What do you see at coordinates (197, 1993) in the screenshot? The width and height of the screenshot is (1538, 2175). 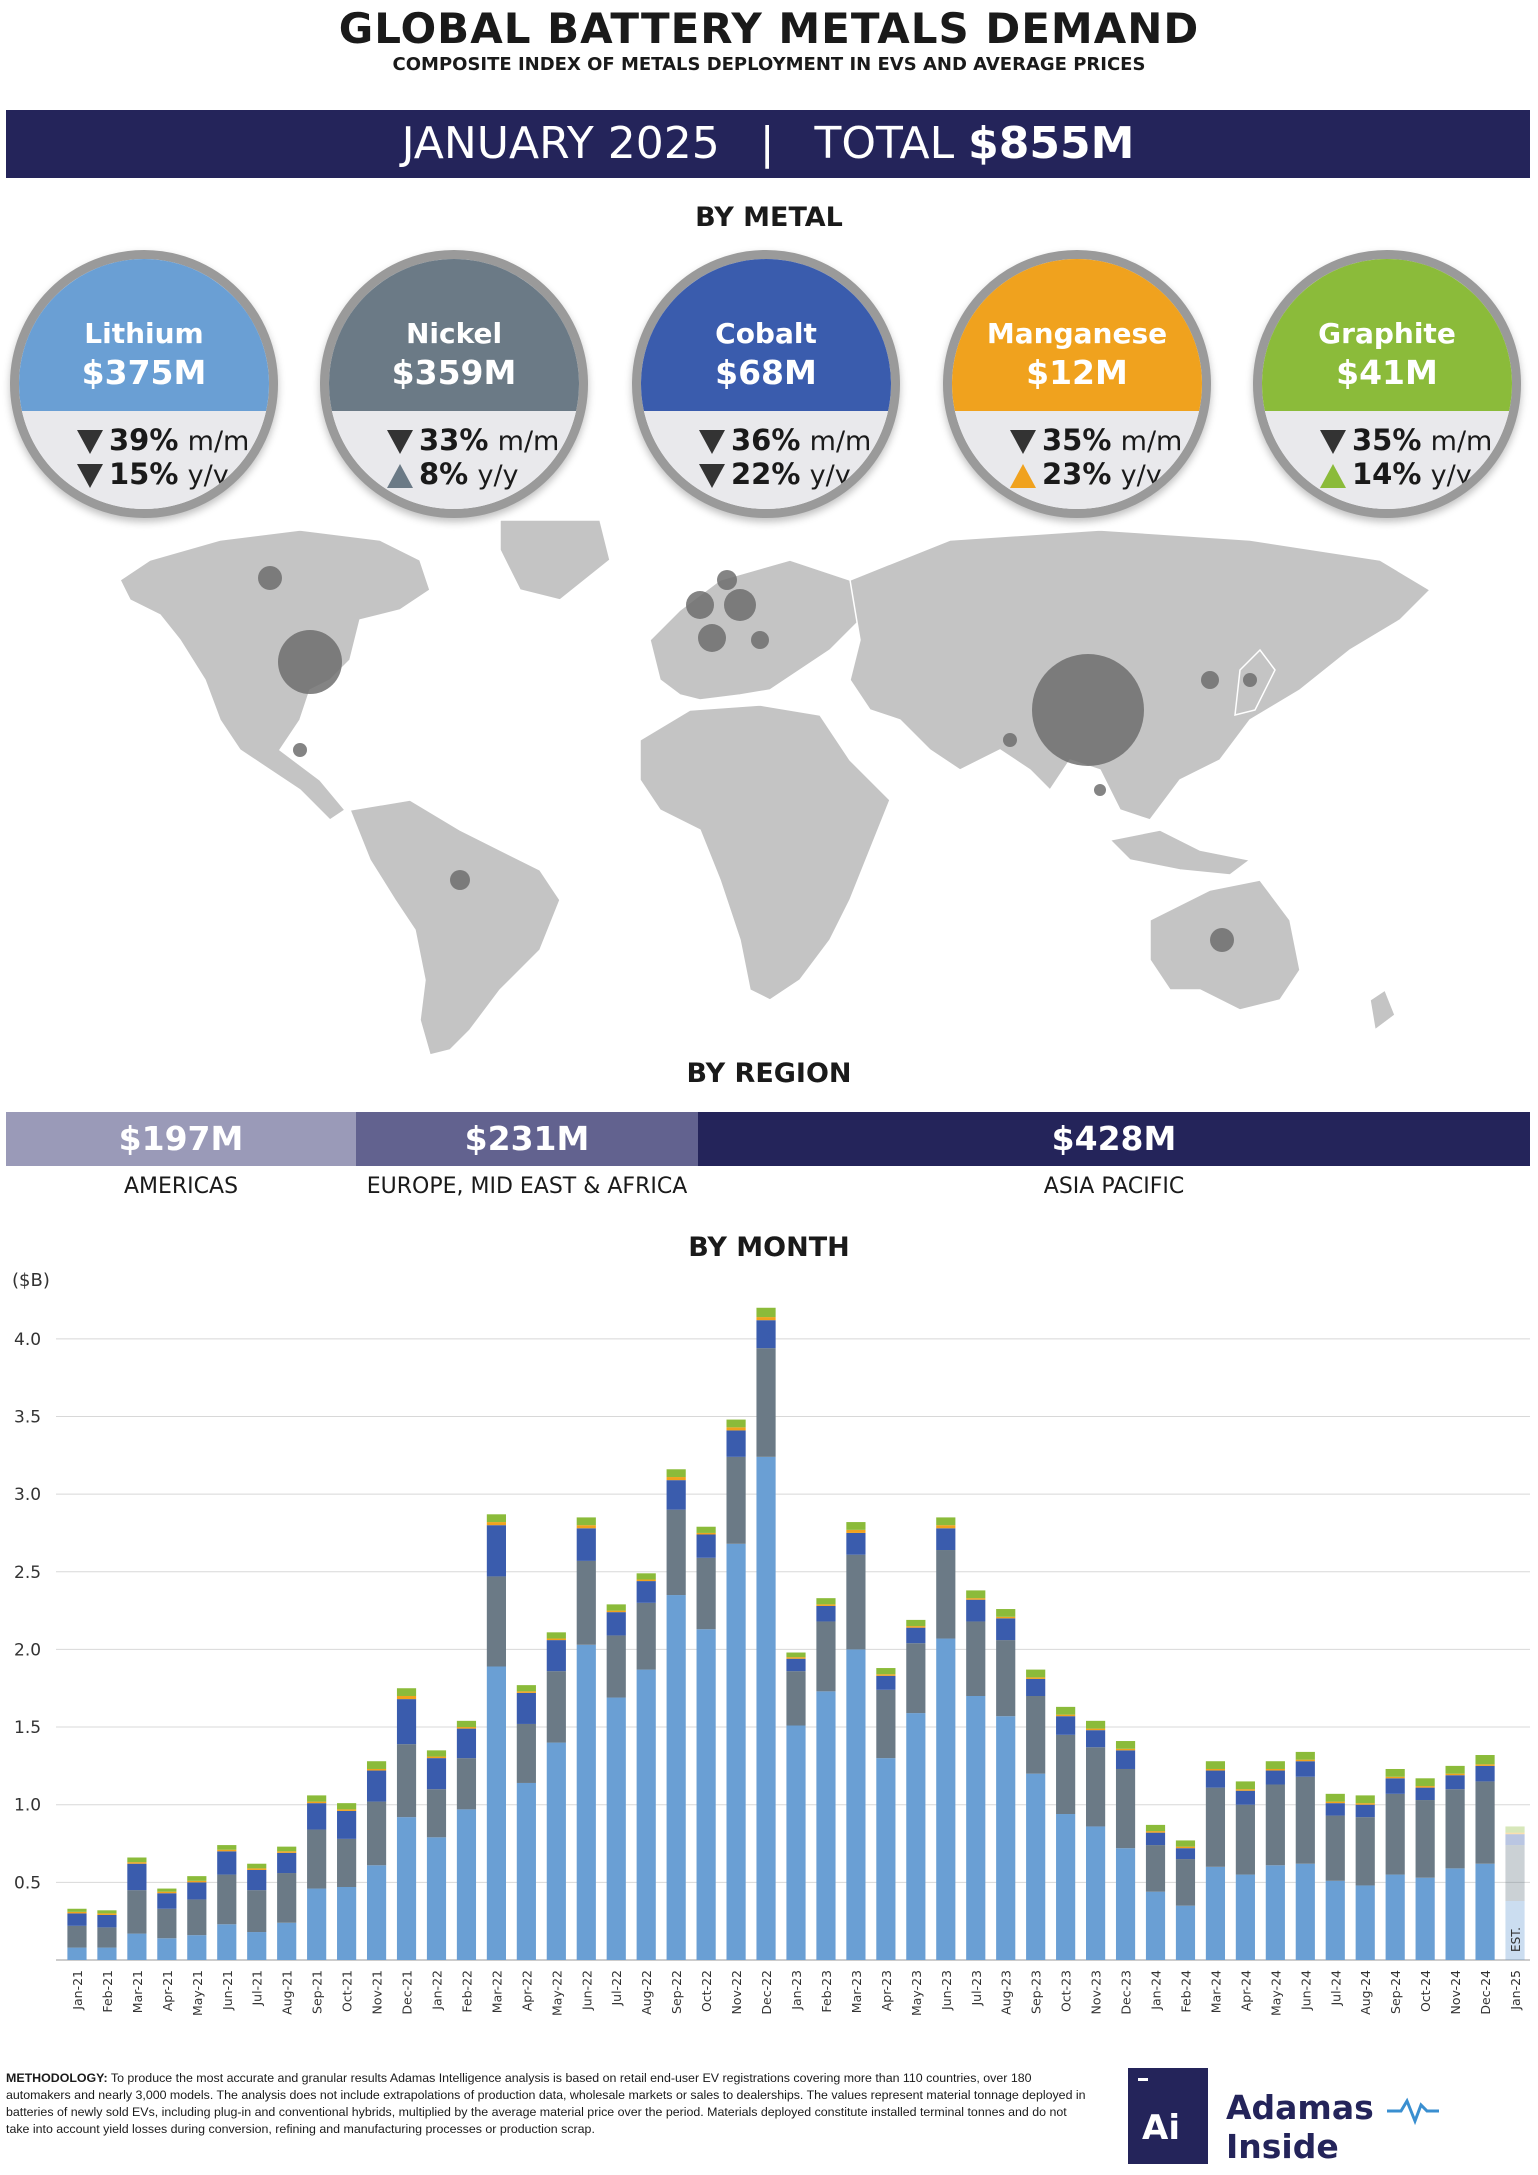 I see `x-tick-label: May-21` at bounding box center [197, 1993].